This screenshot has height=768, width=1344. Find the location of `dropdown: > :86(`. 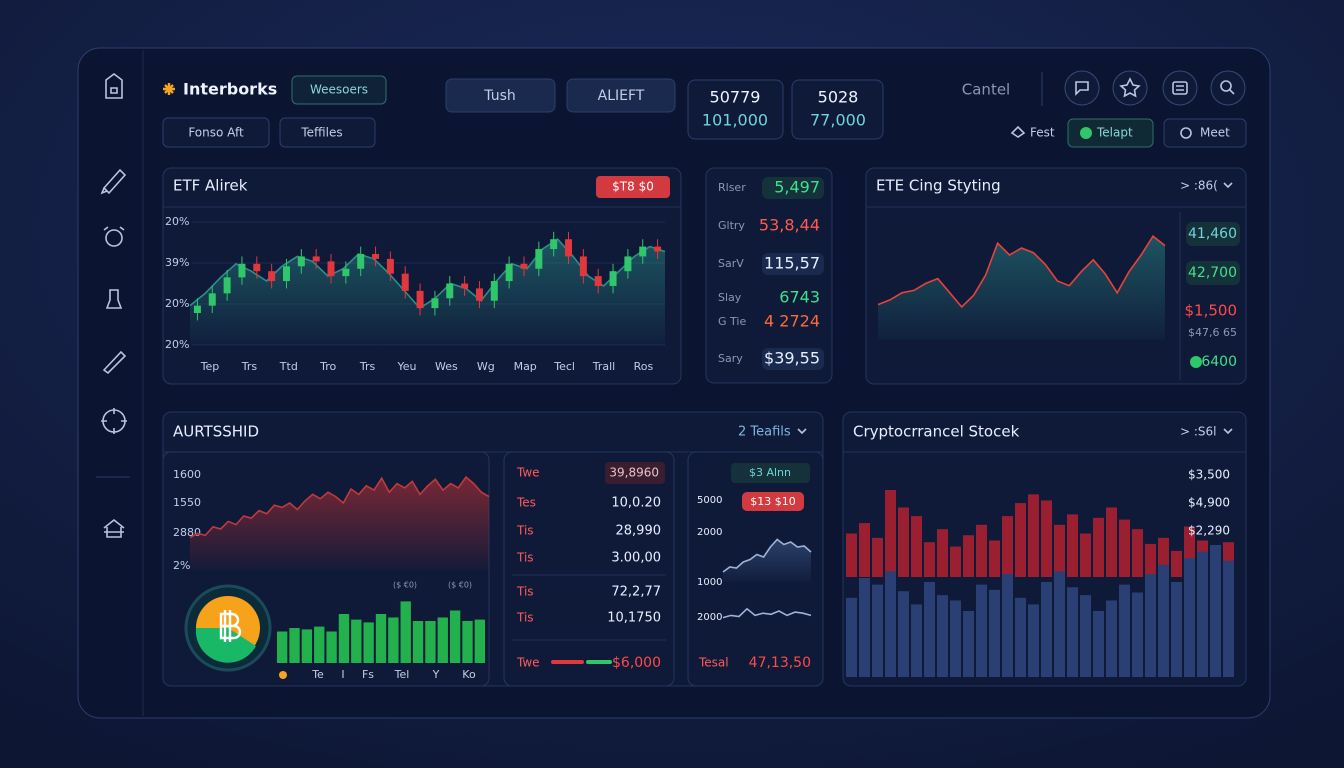

dropdown: > :86( is located at coordinates (1199, 186).